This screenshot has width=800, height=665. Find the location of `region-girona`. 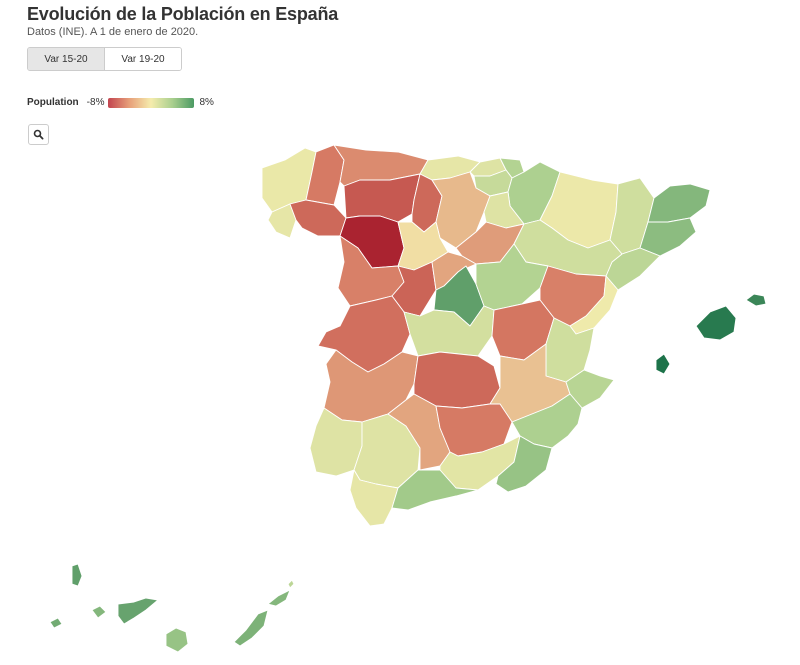

region-girona is located at coordinates (679, 203).